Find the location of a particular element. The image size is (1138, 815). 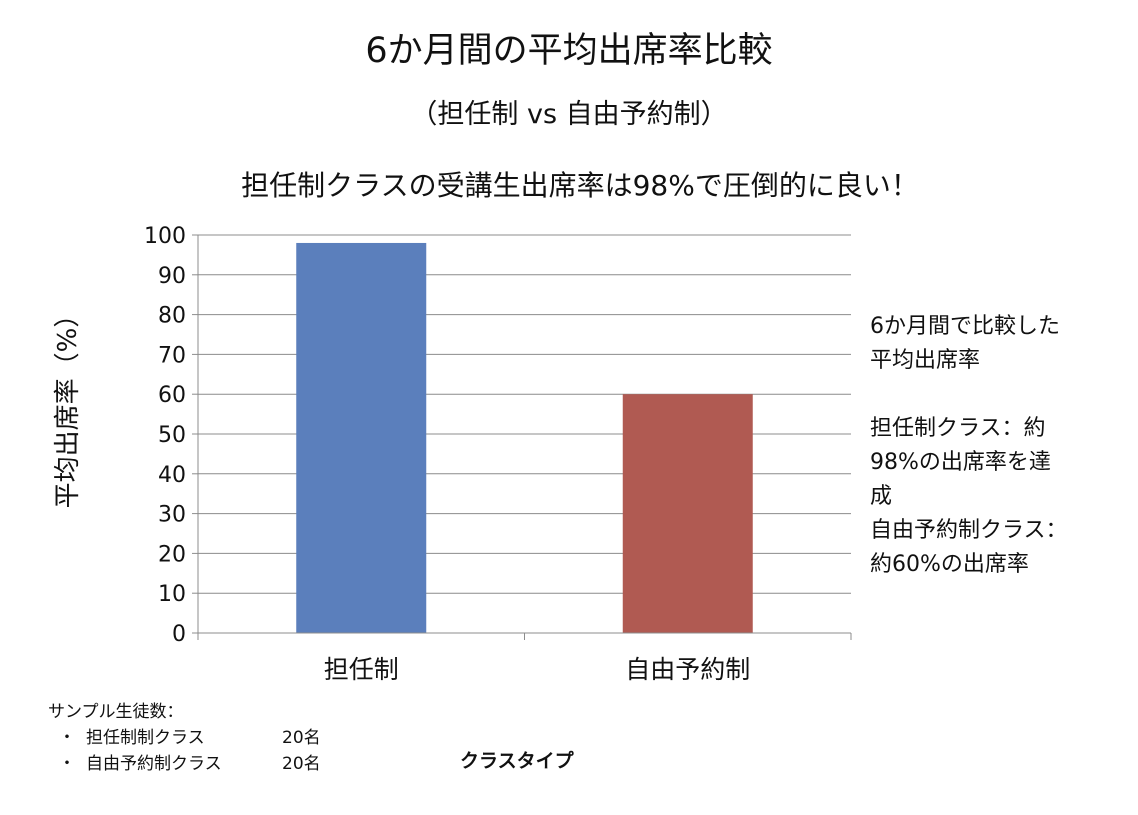

y-tick-label: 80 is located at coordinates (172, 316).